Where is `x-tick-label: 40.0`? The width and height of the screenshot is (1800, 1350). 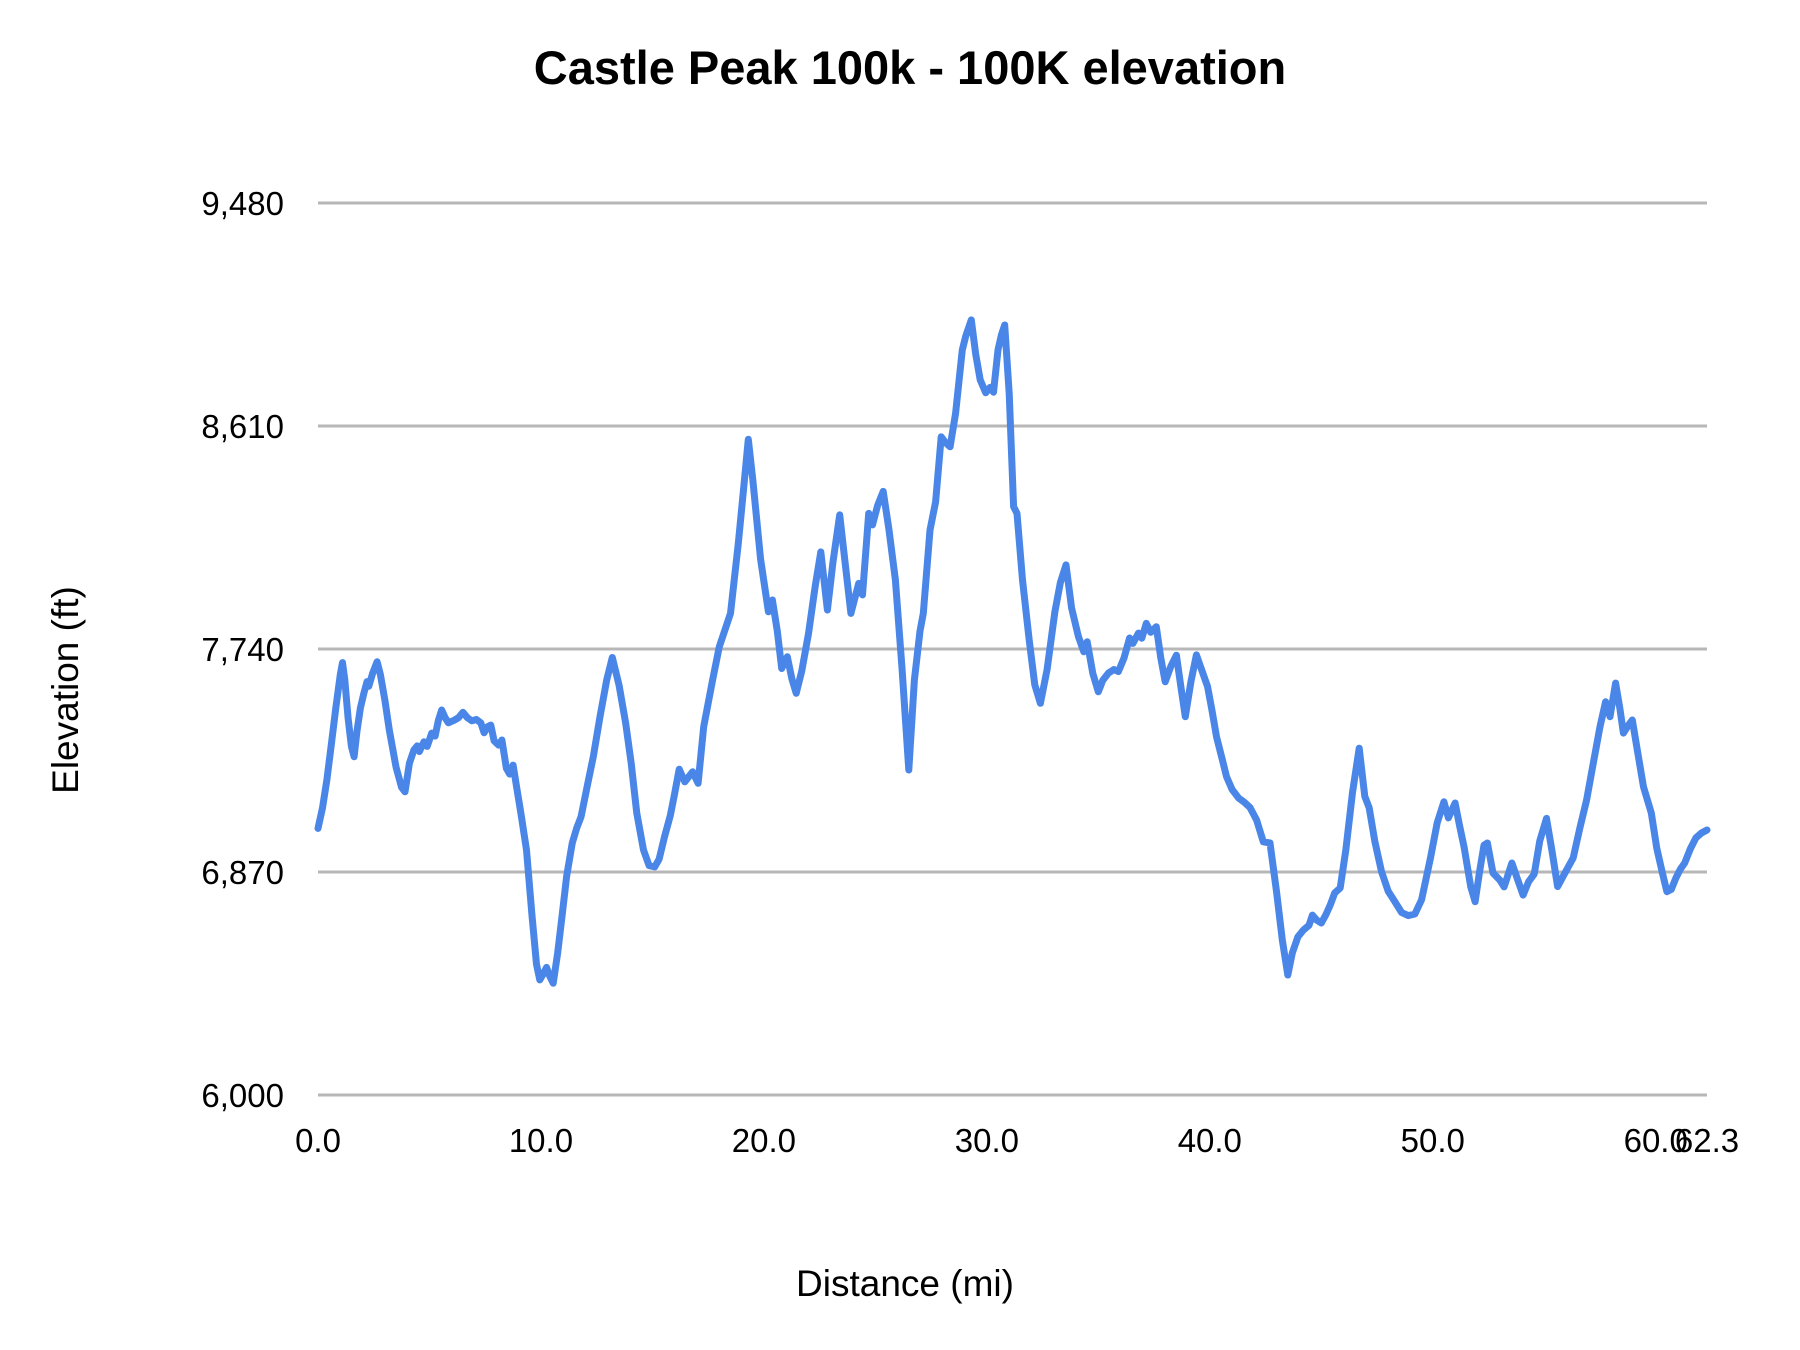 x-tick-label: 40.0 is located at coordinates (1210, 1140).